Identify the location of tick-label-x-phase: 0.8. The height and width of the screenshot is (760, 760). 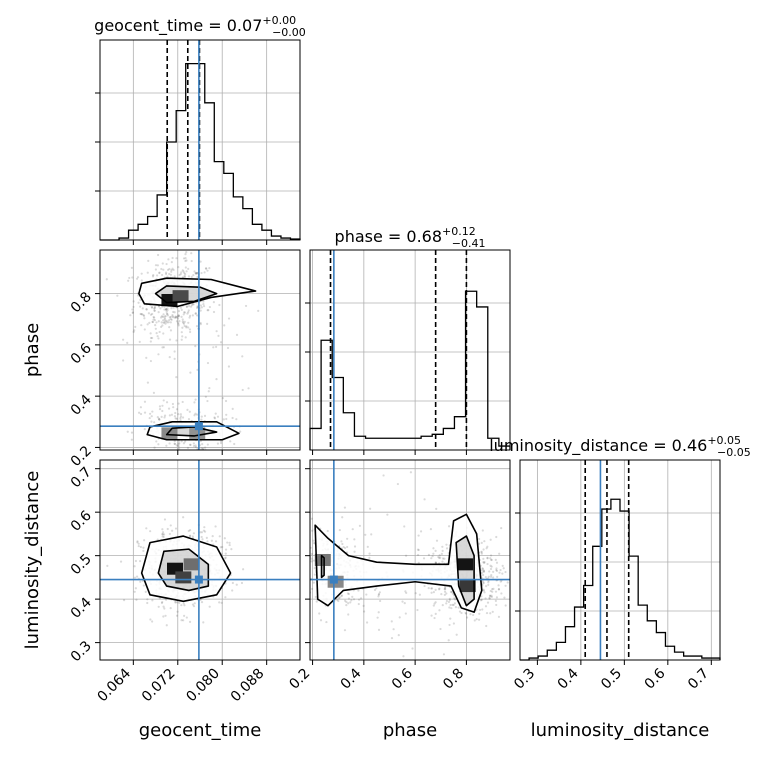
(453, 679).